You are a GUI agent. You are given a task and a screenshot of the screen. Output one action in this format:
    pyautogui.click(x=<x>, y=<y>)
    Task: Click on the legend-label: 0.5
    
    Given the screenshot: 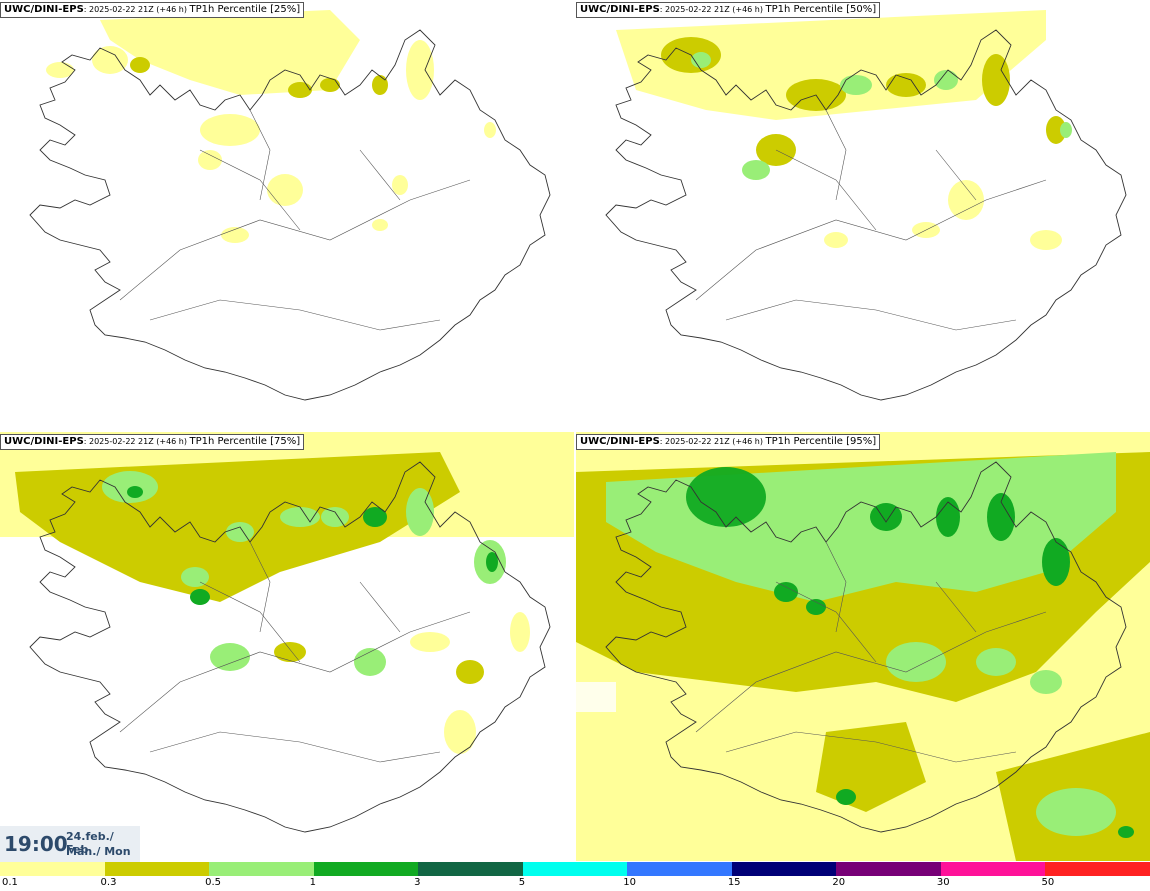 What is the action you would take?
    pyautogui.click(x=213, y=882)
    